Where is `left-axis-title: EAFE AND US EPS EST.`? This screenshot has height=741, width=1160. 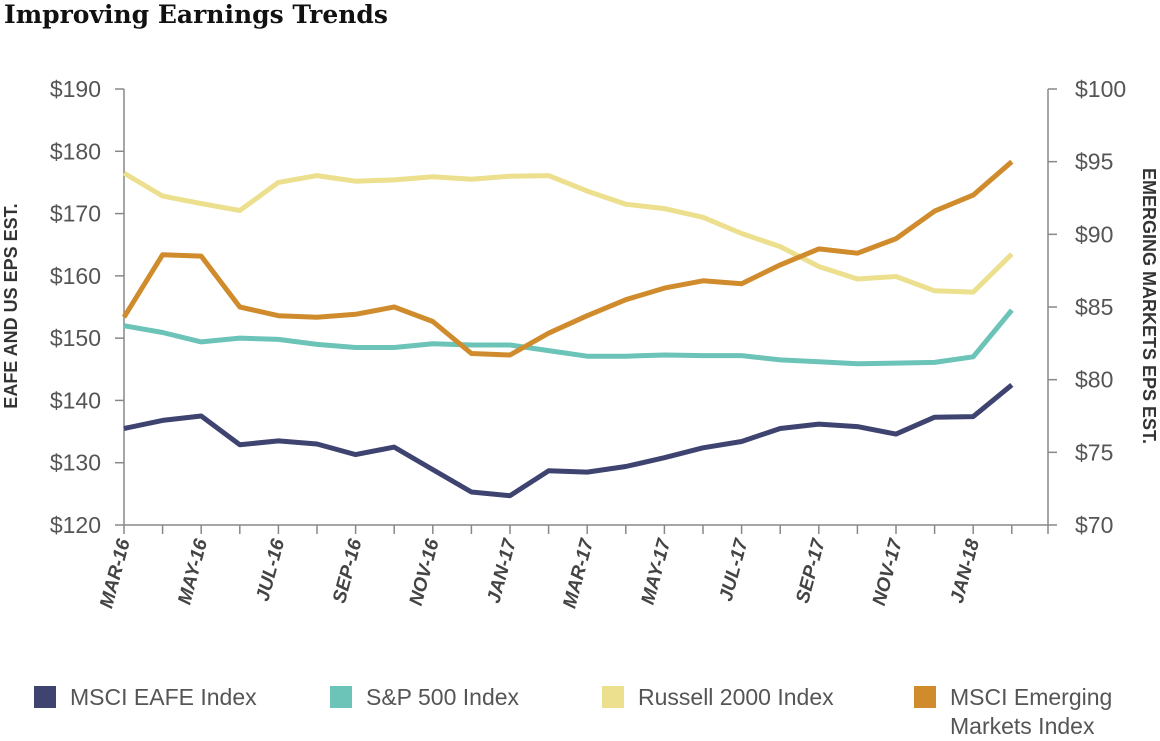 left-axis-title: EAFE AND US EPS EST. is located at coordinates (11, 305).